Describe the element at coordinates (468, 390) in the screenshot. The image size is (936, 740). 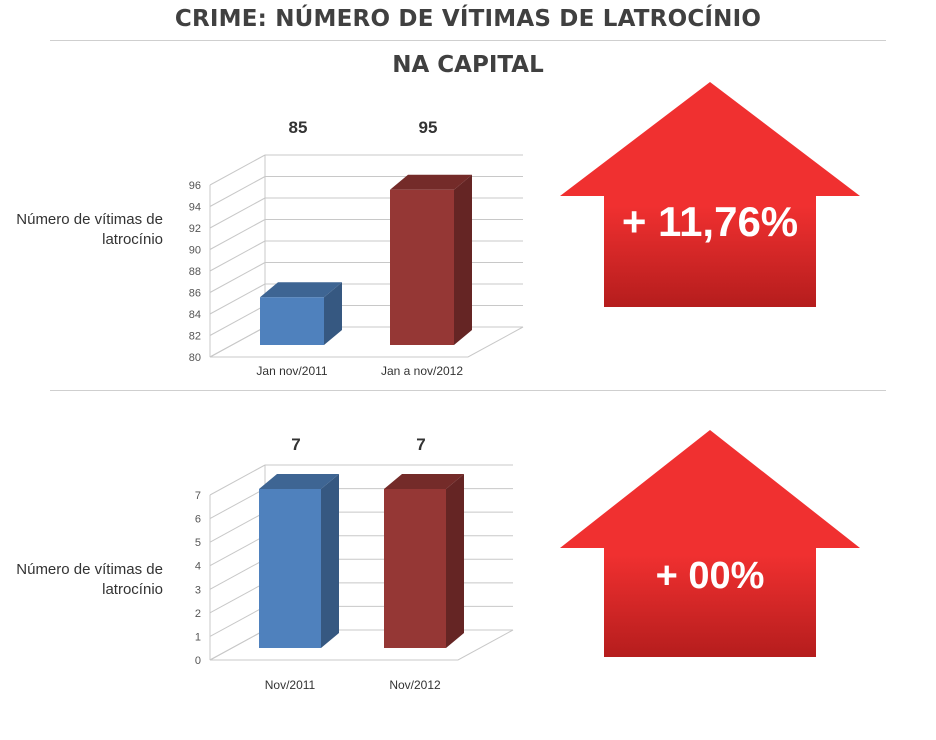
I see `section-divider` at that location.